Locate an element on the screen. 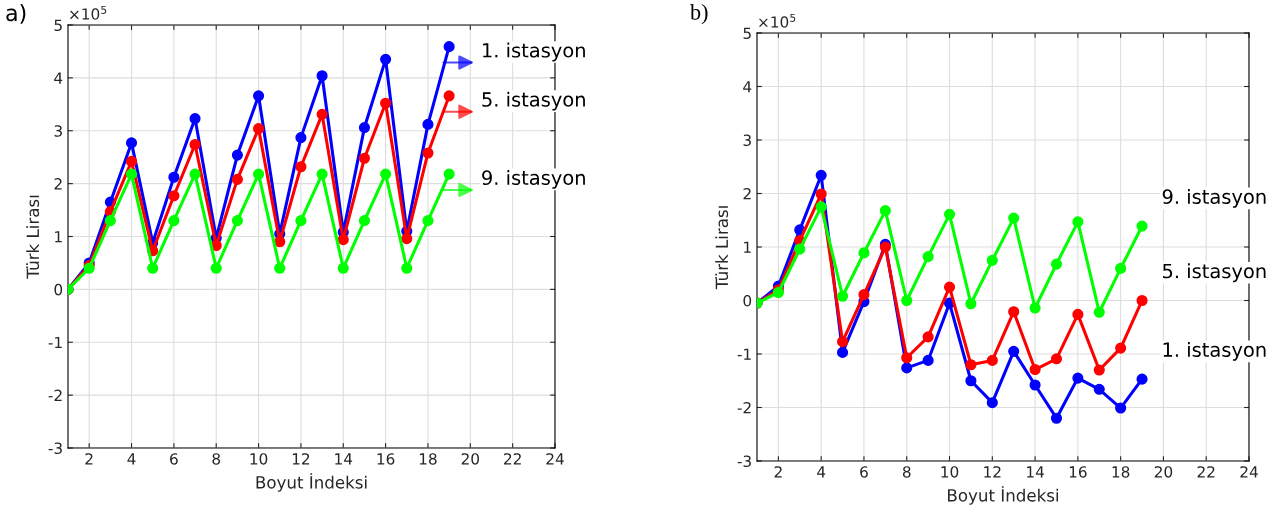 The image size is (1273, 519). x-tick-label: 8 is located at coordinates (216, 459).